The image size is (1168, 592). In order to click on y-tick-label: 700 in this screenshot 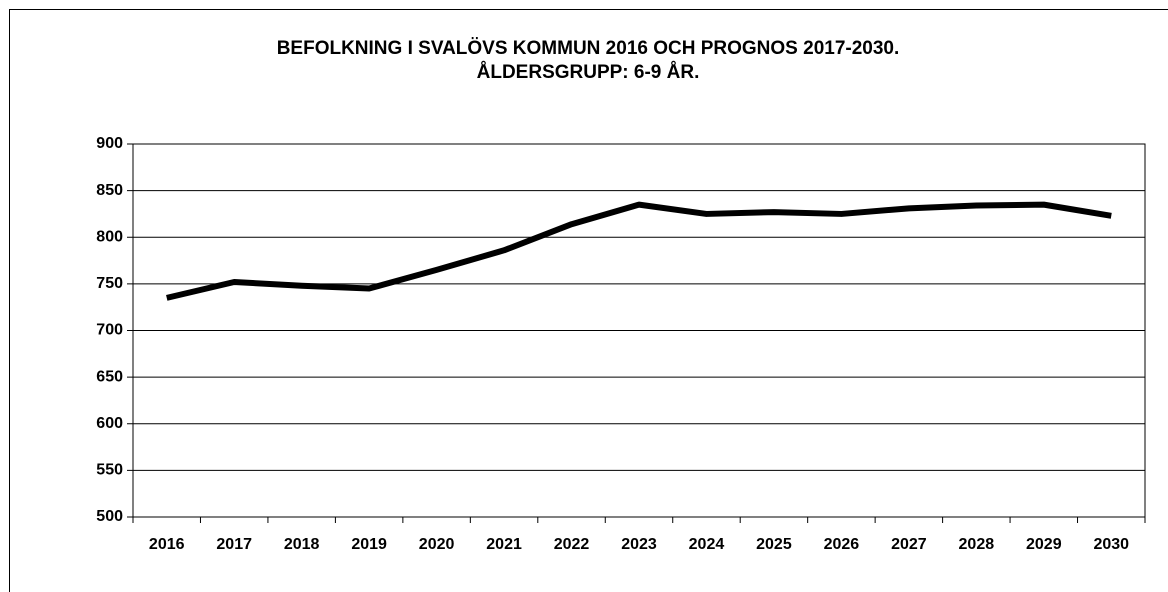, I will do `click(109, 330)`.